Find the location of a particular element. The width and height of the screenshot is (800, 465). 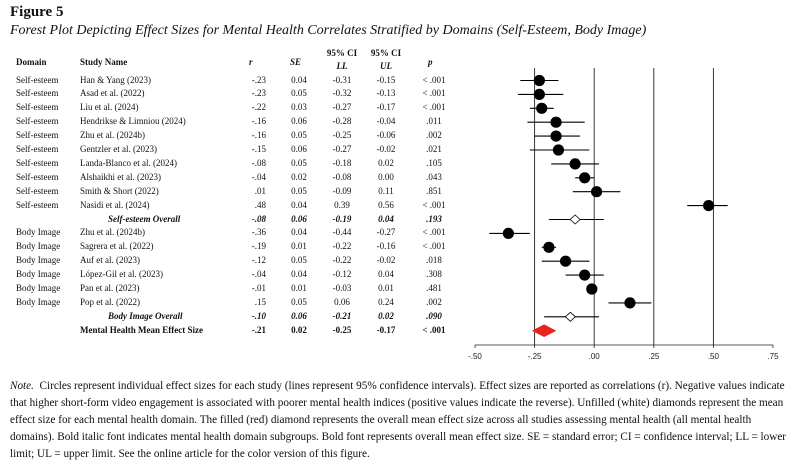

row-ll: -0.19 is located at coordinates (342, 218).